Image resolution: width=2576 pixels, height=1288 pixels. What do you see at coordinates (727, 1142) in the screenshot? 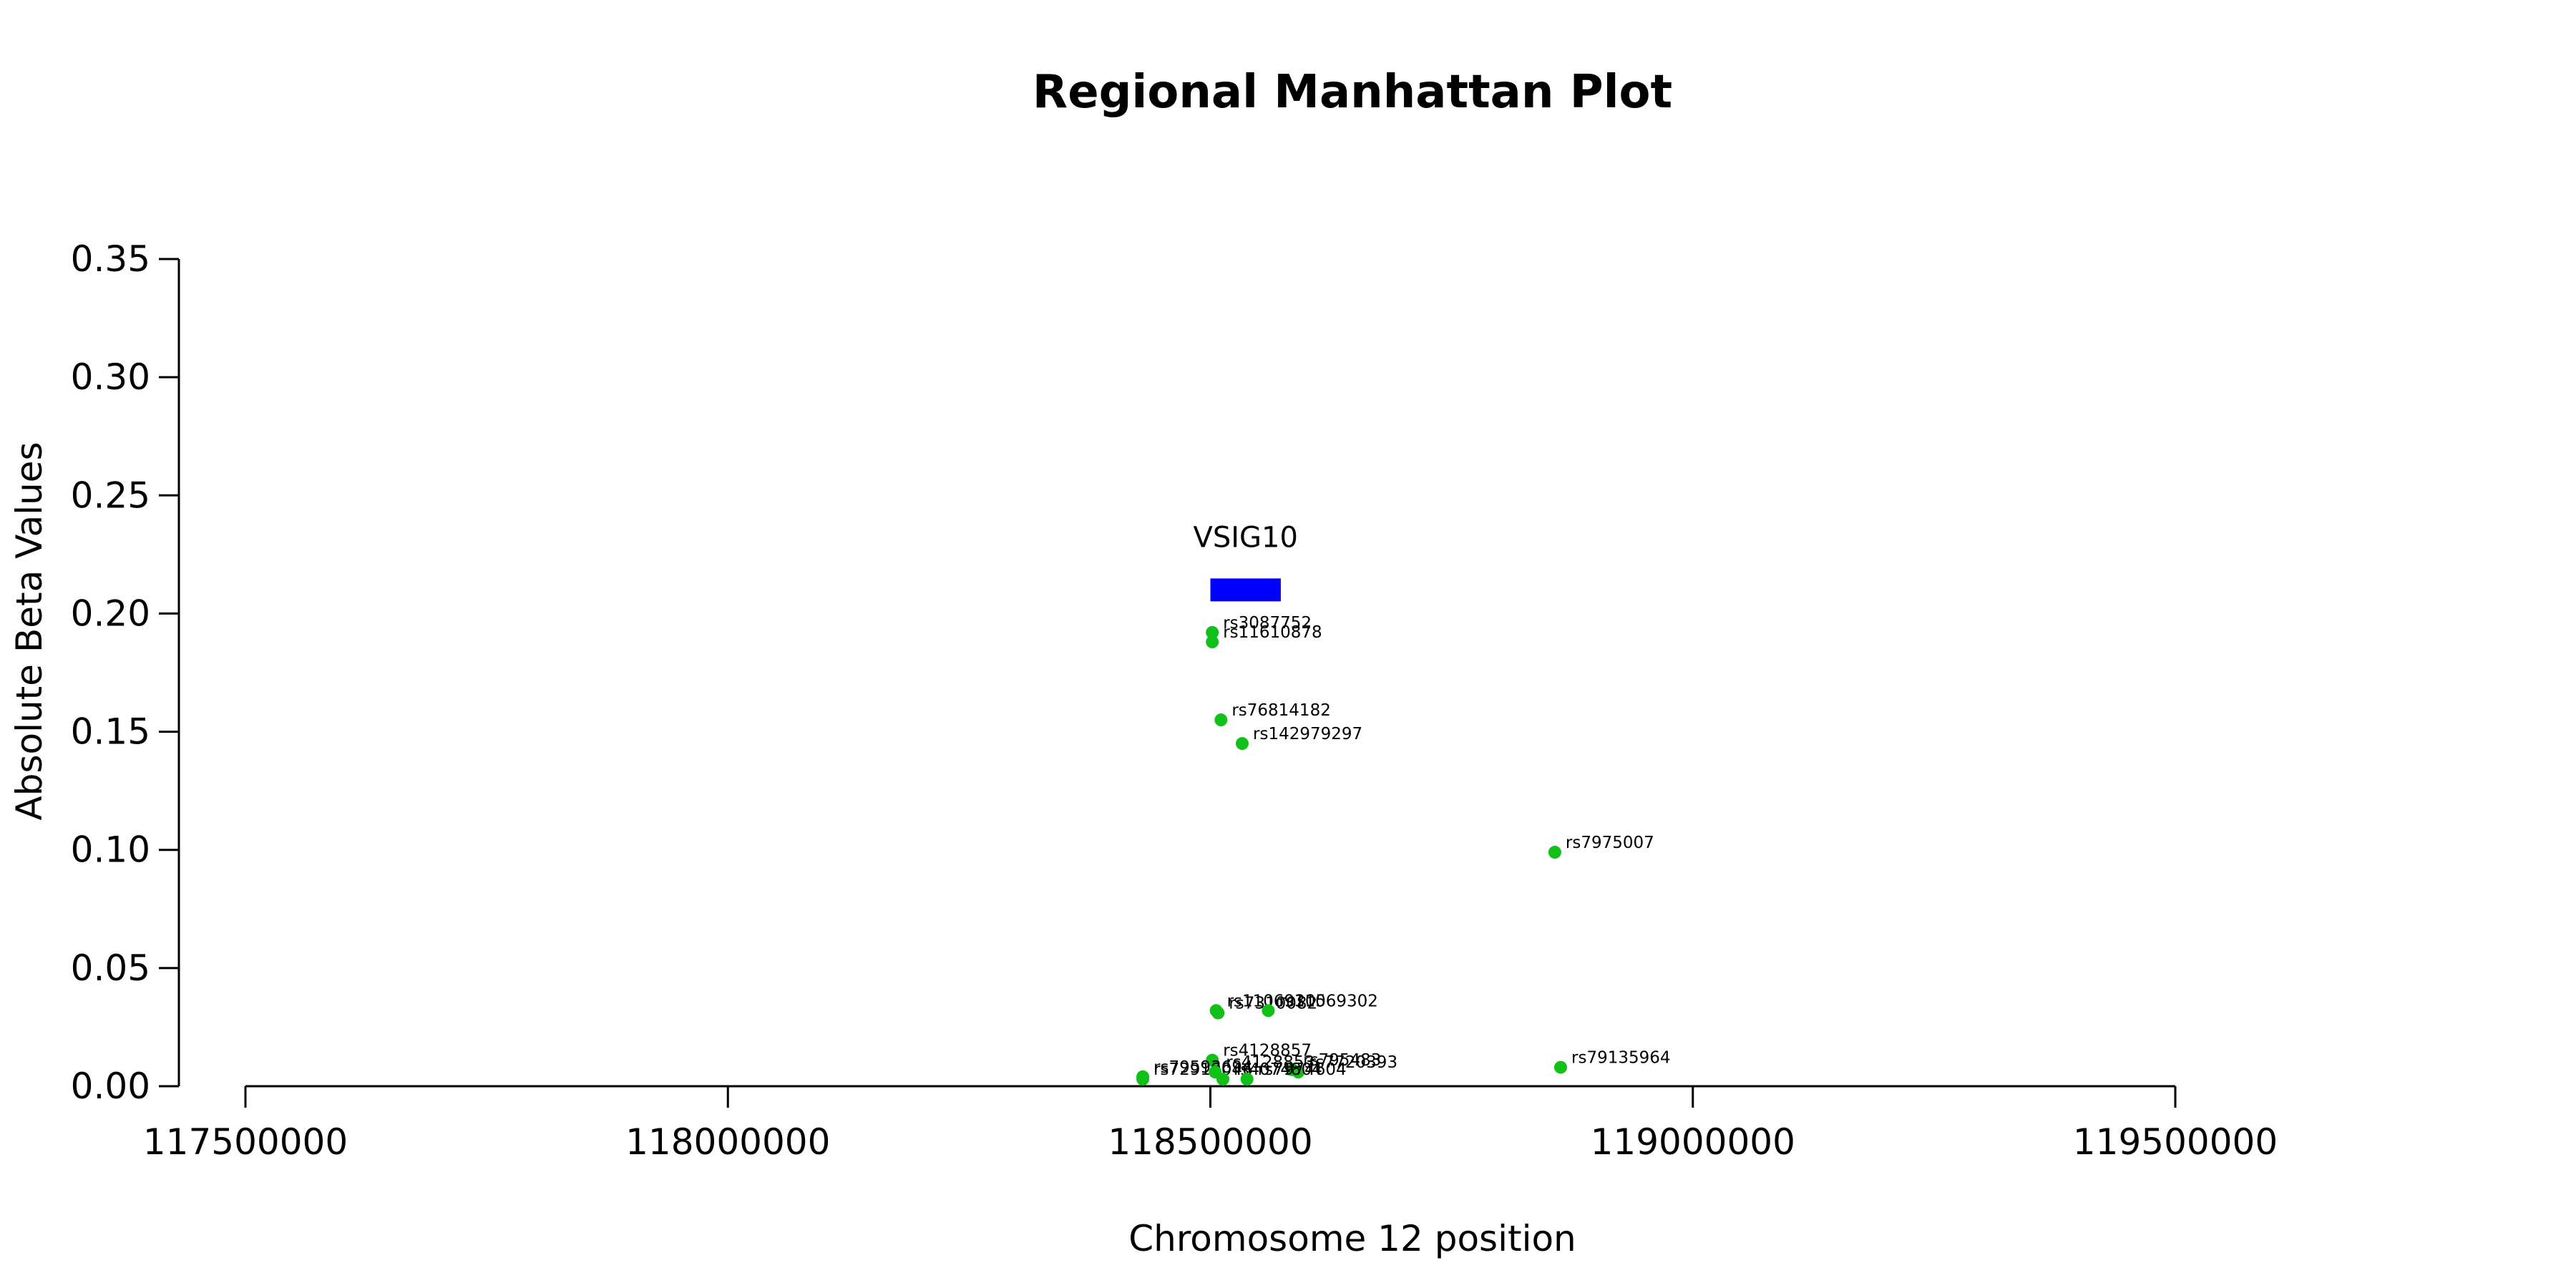
I see `x-tick-label: 118000000` at bounding box center [727, 1142].